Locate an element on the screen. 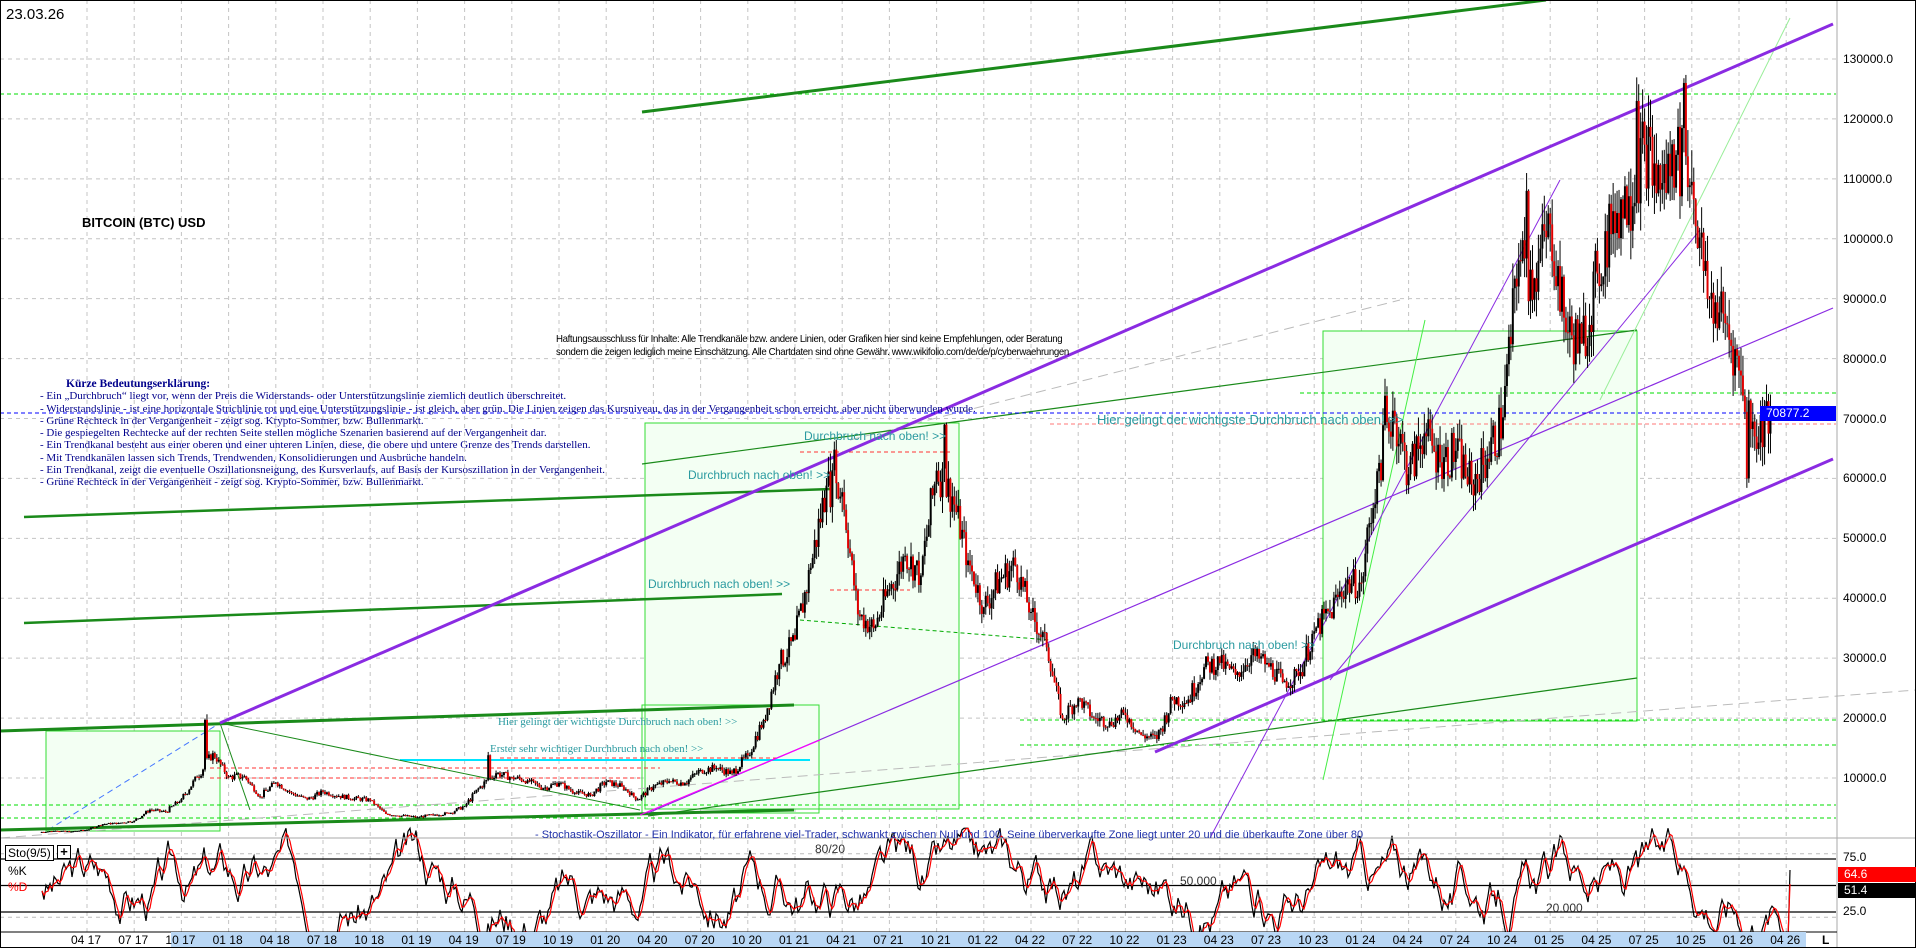 Image resolution: width=1916 pixels, height=948 pixels. time-tick-label: 04 24 is located at coordinates (1407, 940).